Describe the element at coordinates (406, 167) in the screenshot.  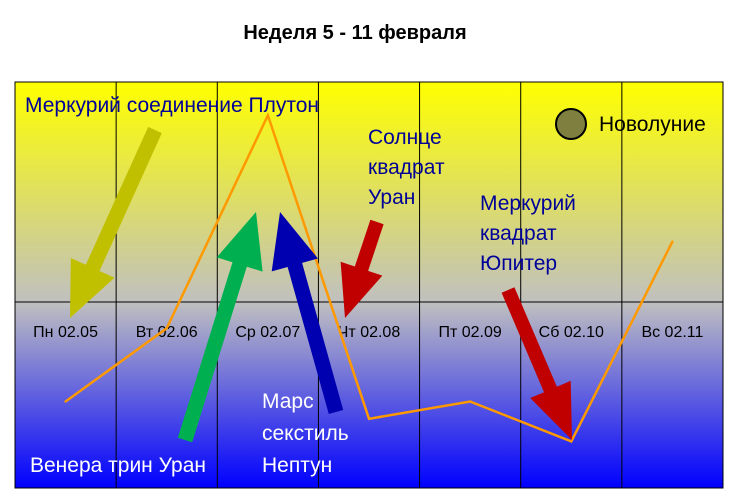
I see `annotation-sun-uranus-line-2: квадрат` at that location.